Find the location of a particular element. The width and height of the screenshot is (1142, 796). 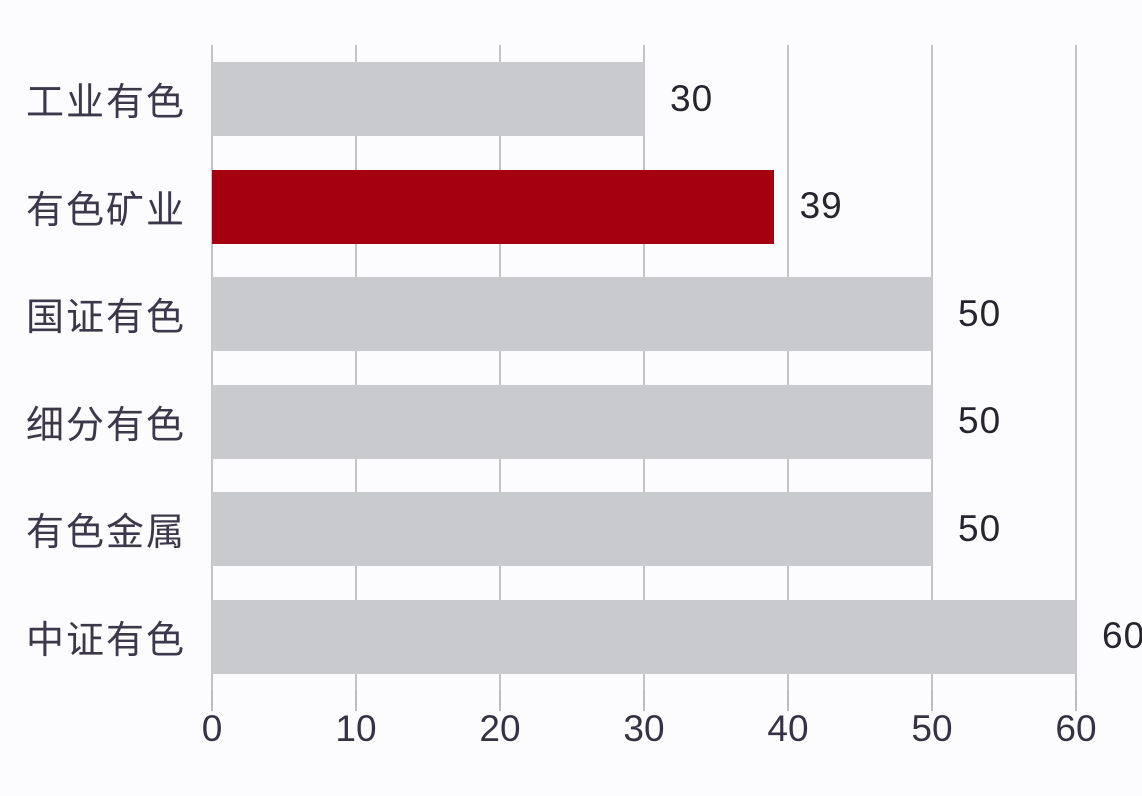

category-label: 有色金属 is located at coordinates (106, 533).